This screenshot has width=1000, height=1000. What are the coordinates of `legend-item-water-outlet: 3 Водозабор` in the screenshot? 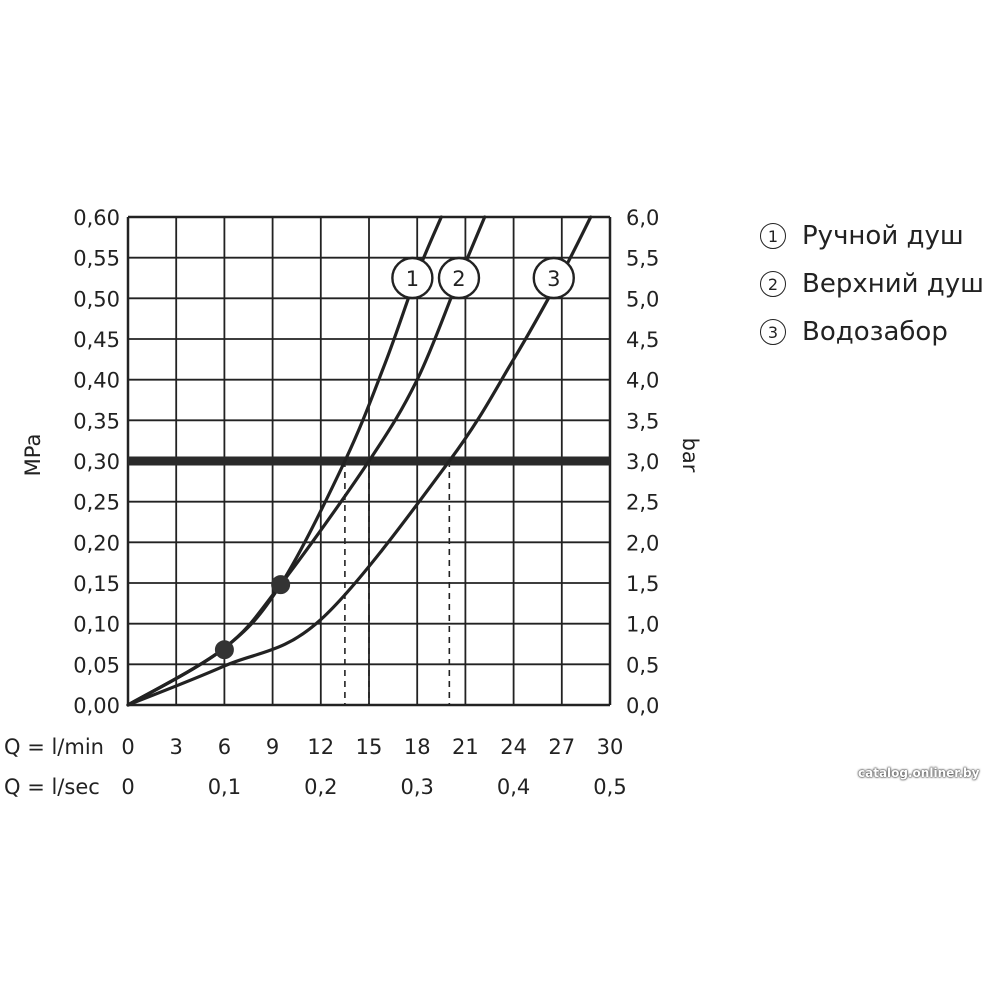 It's located at (872, 332).